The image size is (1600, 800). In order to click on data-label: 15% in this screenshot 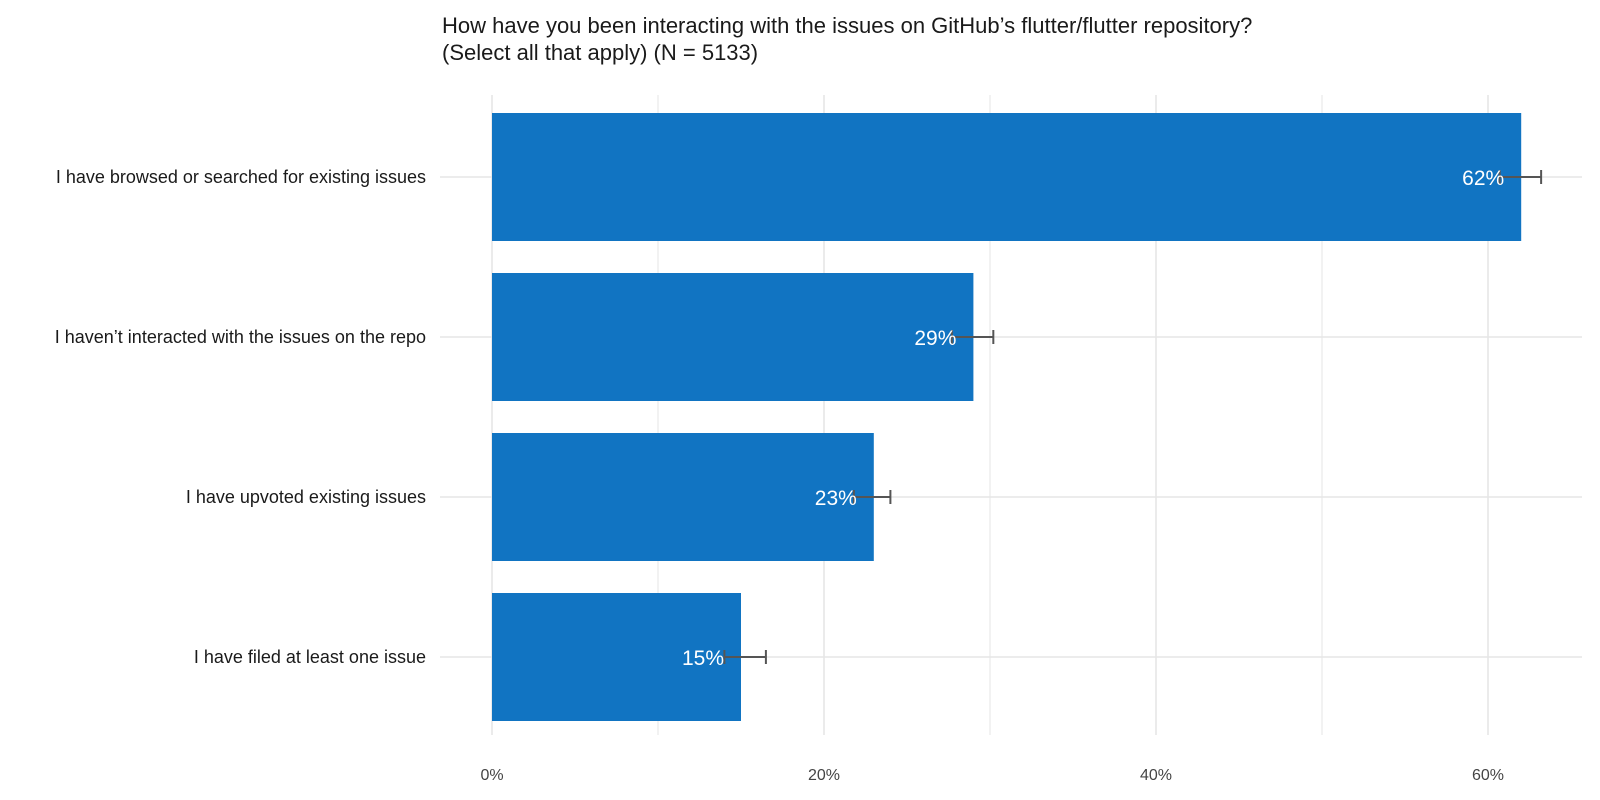, I will do `click(703, 658)`.